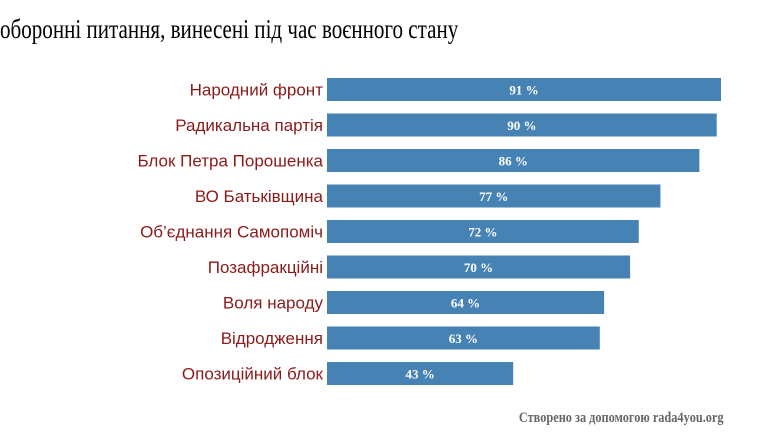  I want to click on value-label-8: 43 %, so click(419, 374).